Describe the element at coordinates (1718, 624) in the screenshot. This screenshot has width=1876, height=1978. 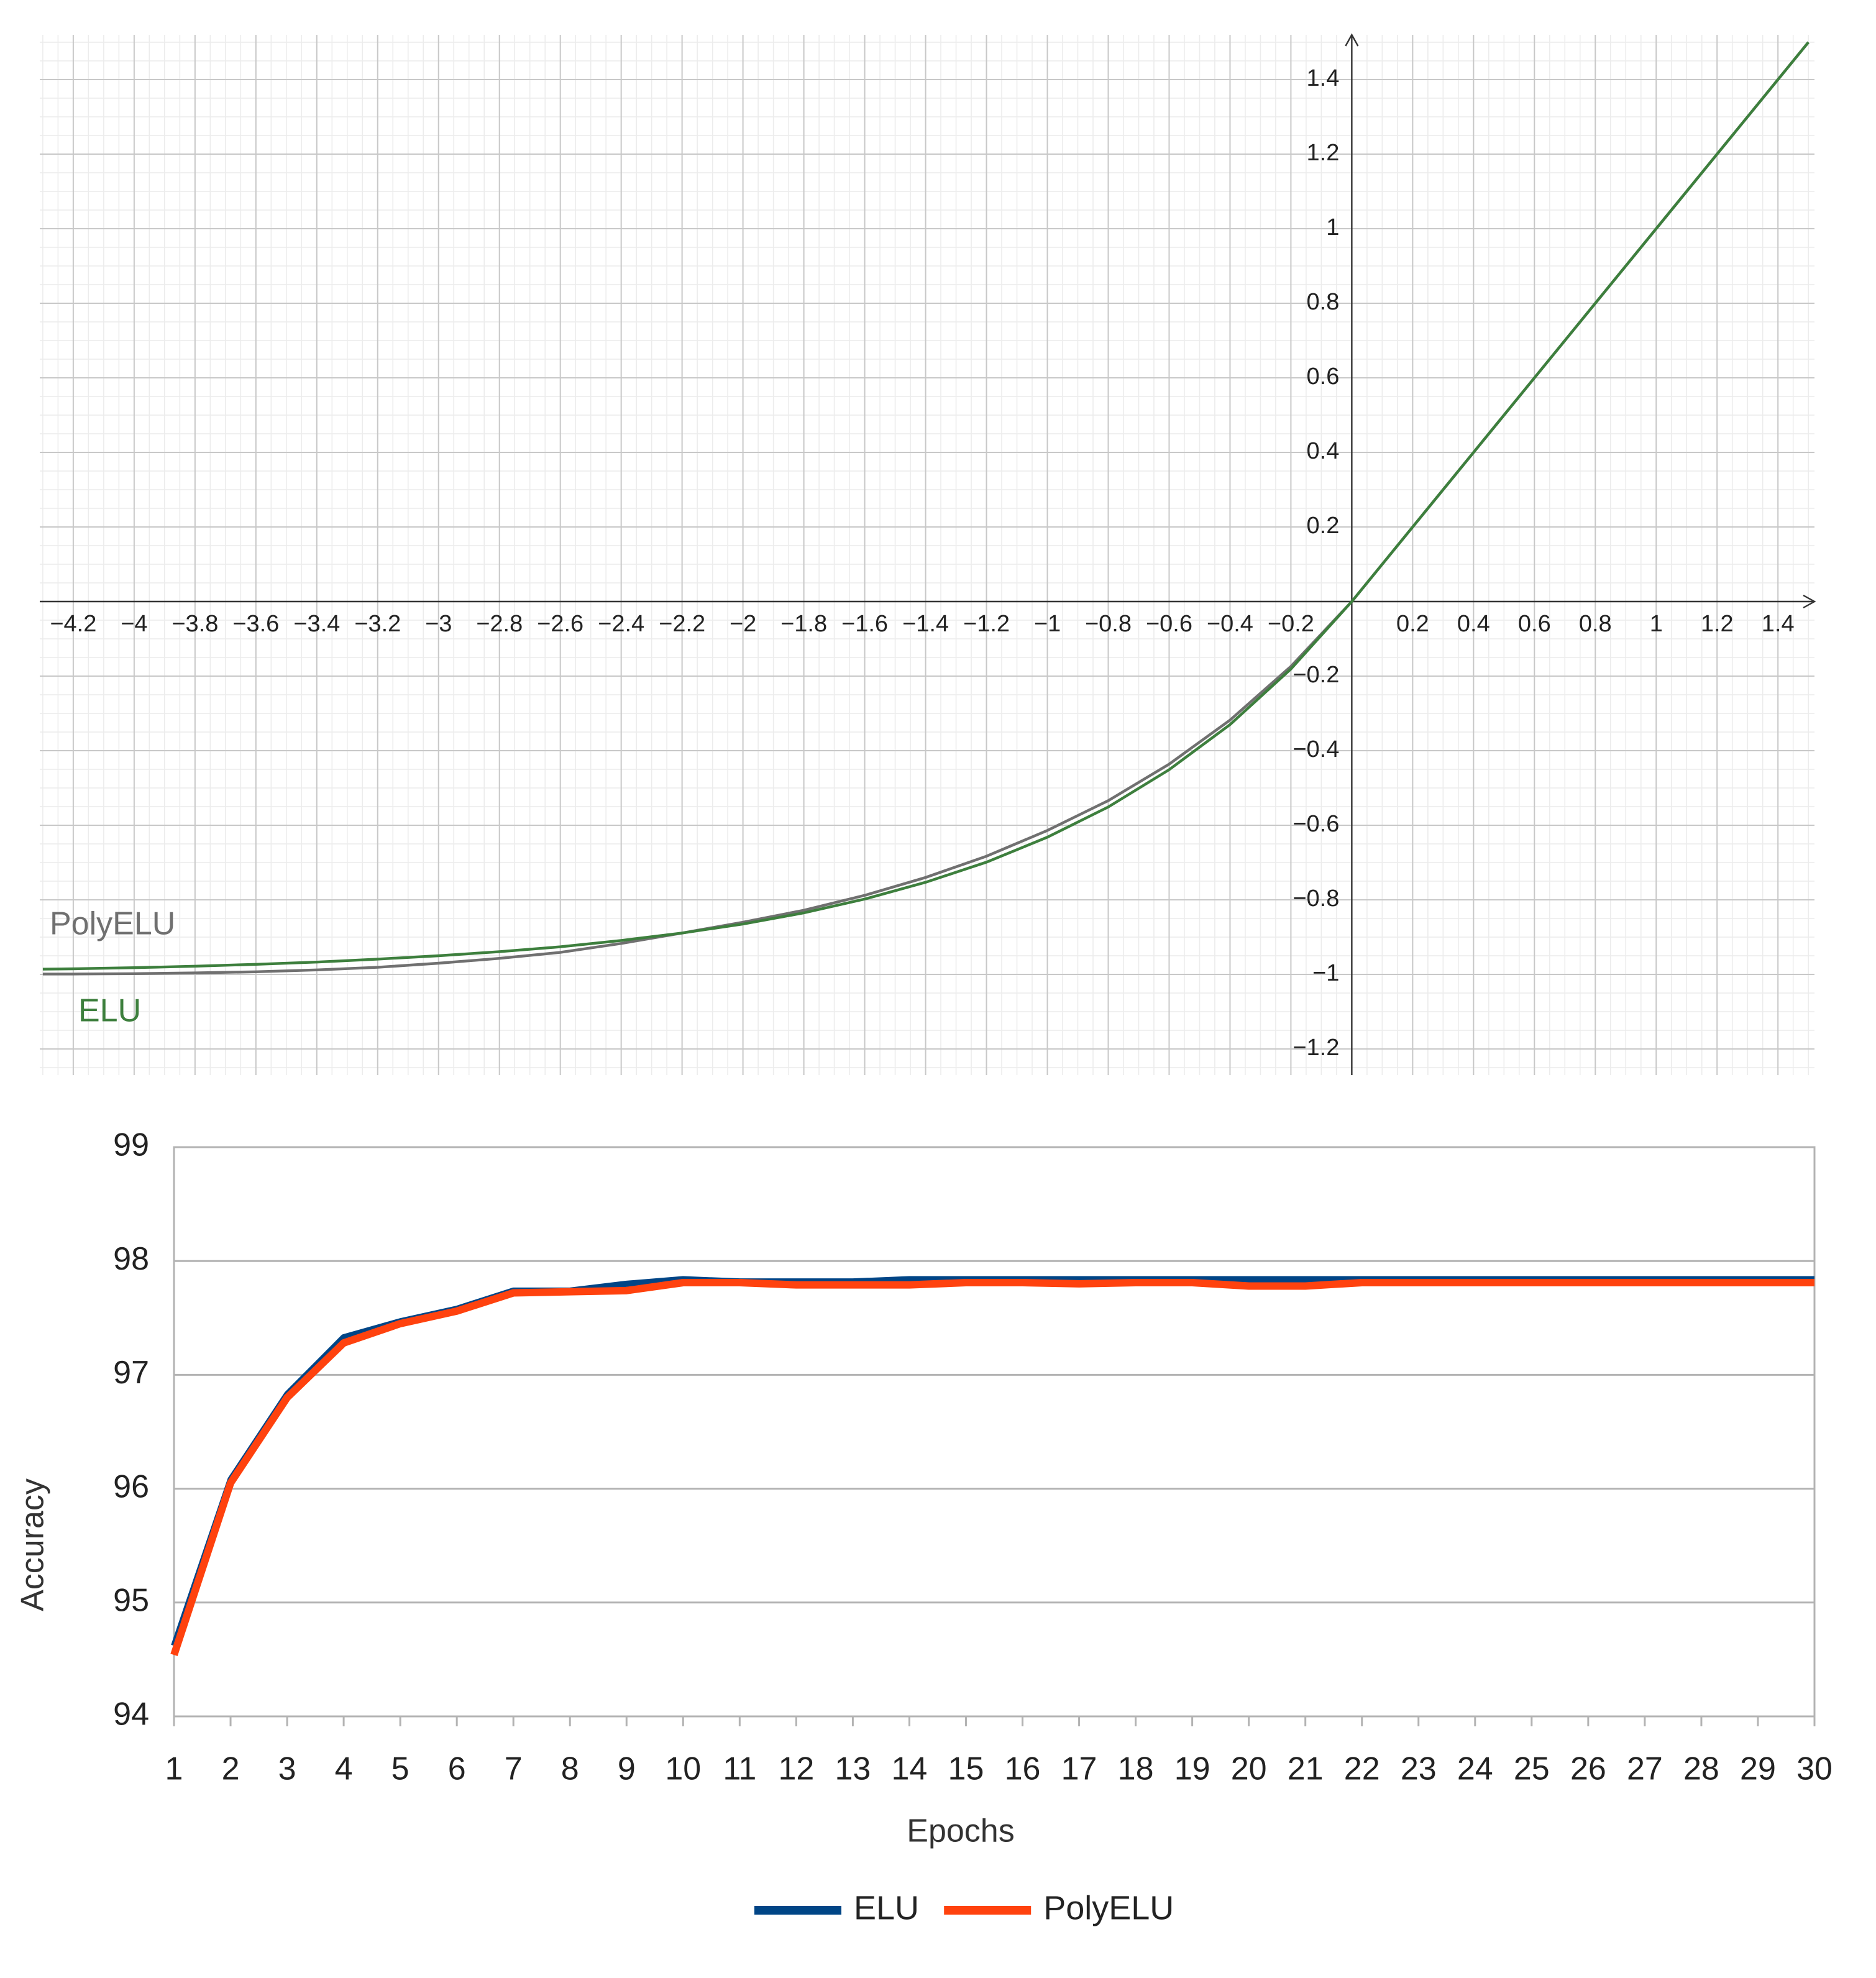
I see `x-tick-label: 1.2` at that location.